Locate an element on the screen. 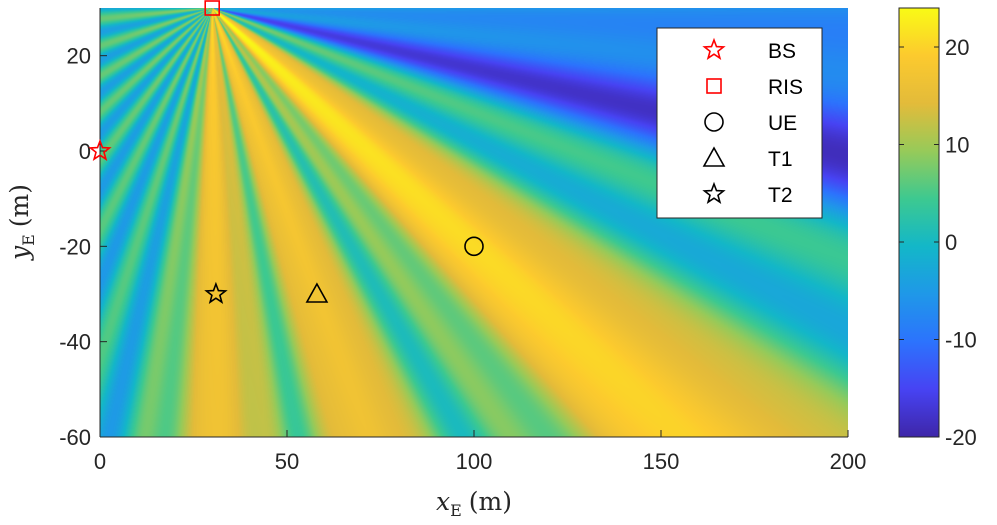 This screenshot has width=997, height=525. colorbar: 20 10 0 -10 -20 is located at coordinates (937, 228).